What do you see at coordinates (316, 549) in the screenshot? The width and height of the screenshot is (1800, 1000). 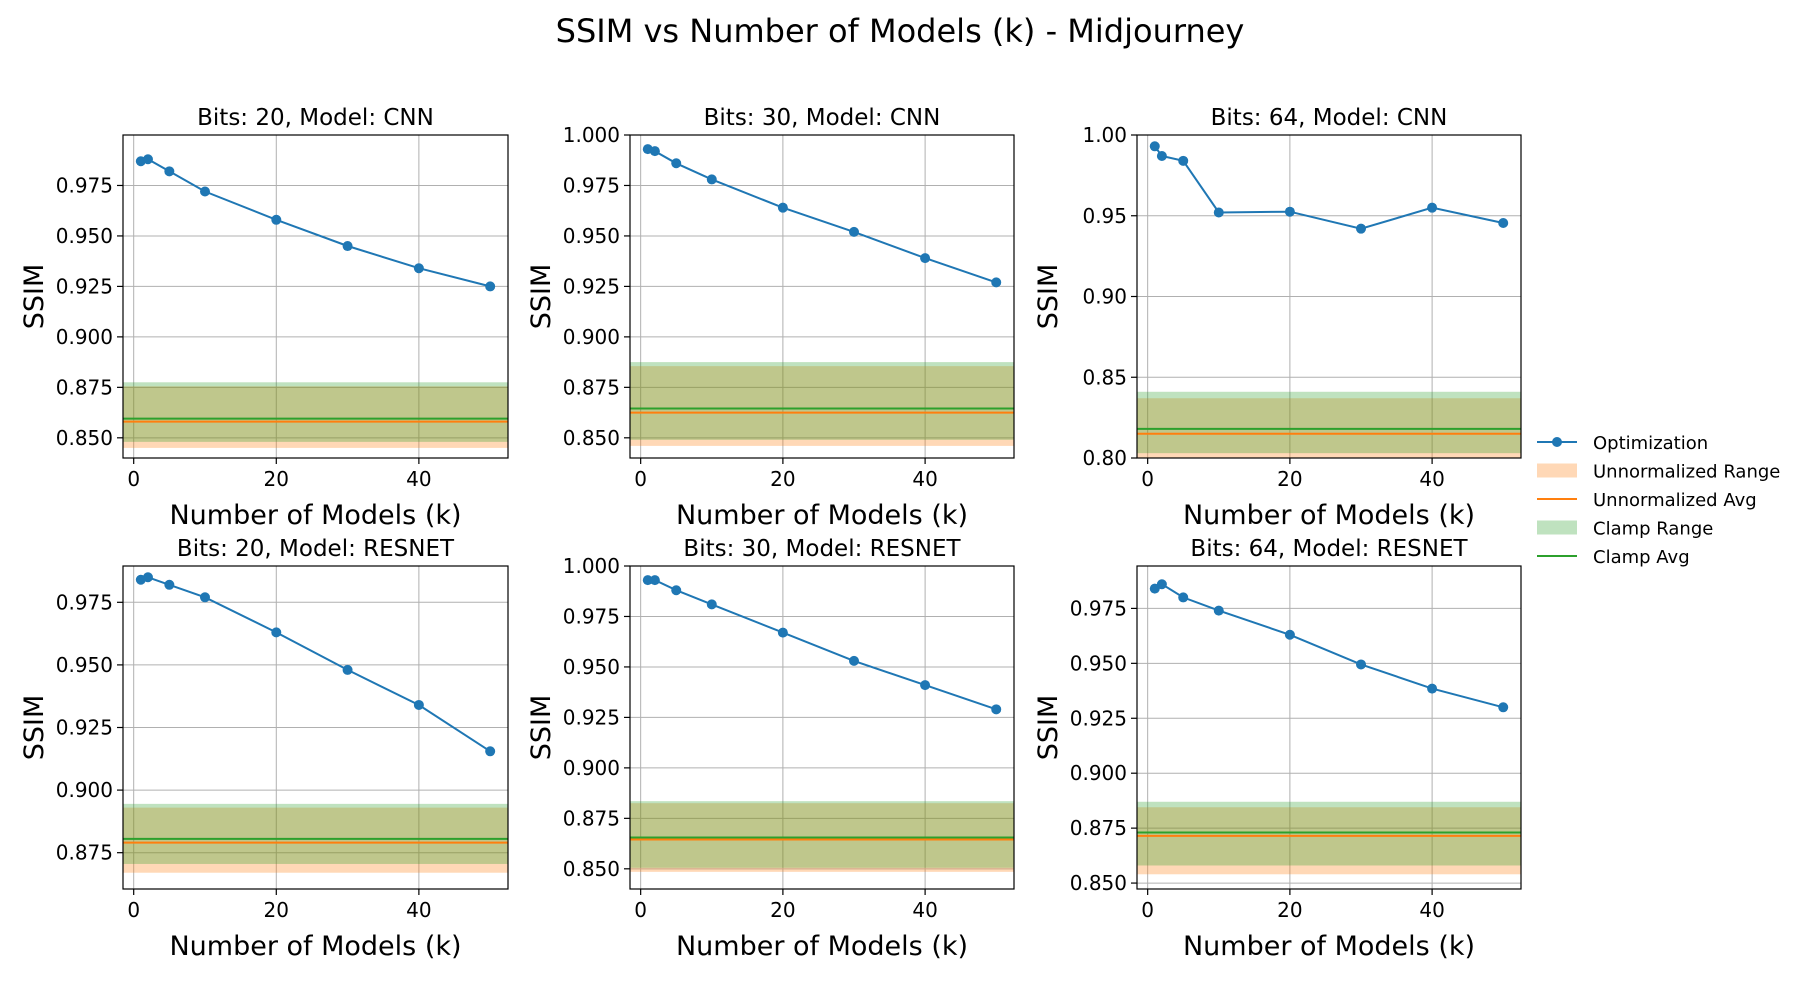 I see `subplot-title: Bits: 20, Model: RESNET` at bounding box center [316, 549].